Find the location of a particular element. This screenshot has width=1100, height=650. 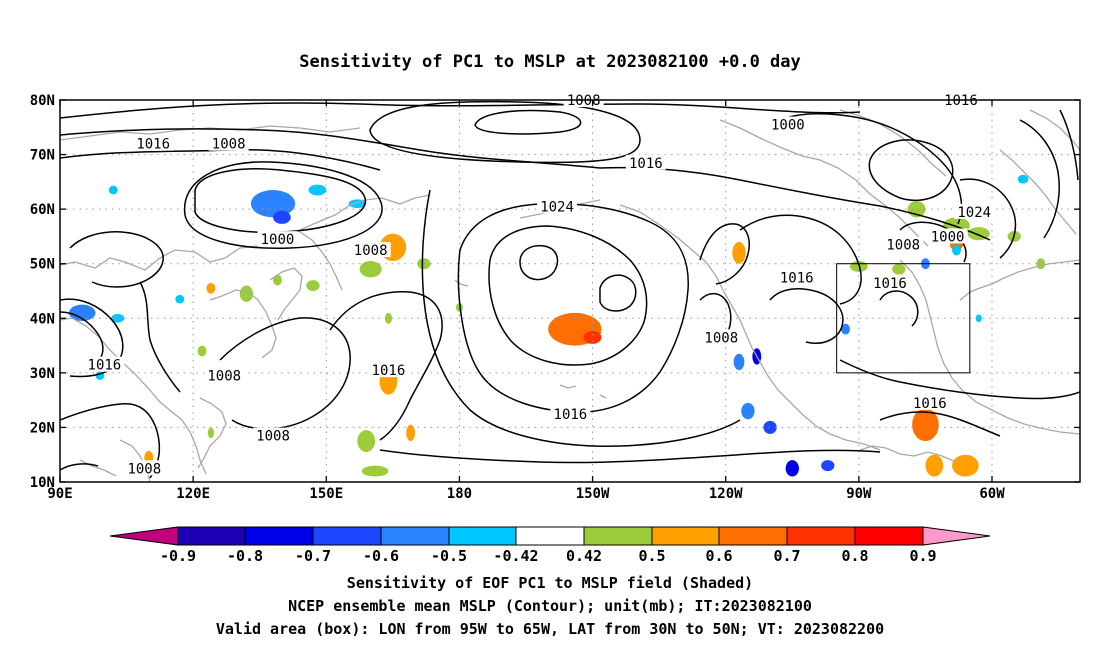

colorbar-tick-label: -0.9 is located at coordinates (178, 556).